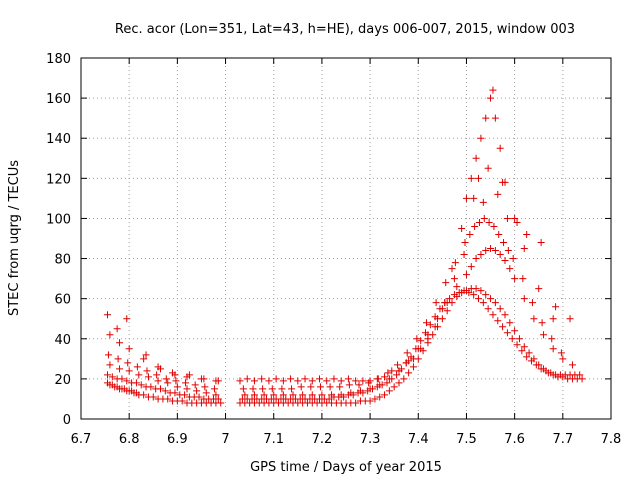  I want to click on x-tick-label: 7.3, so click(370, 439).